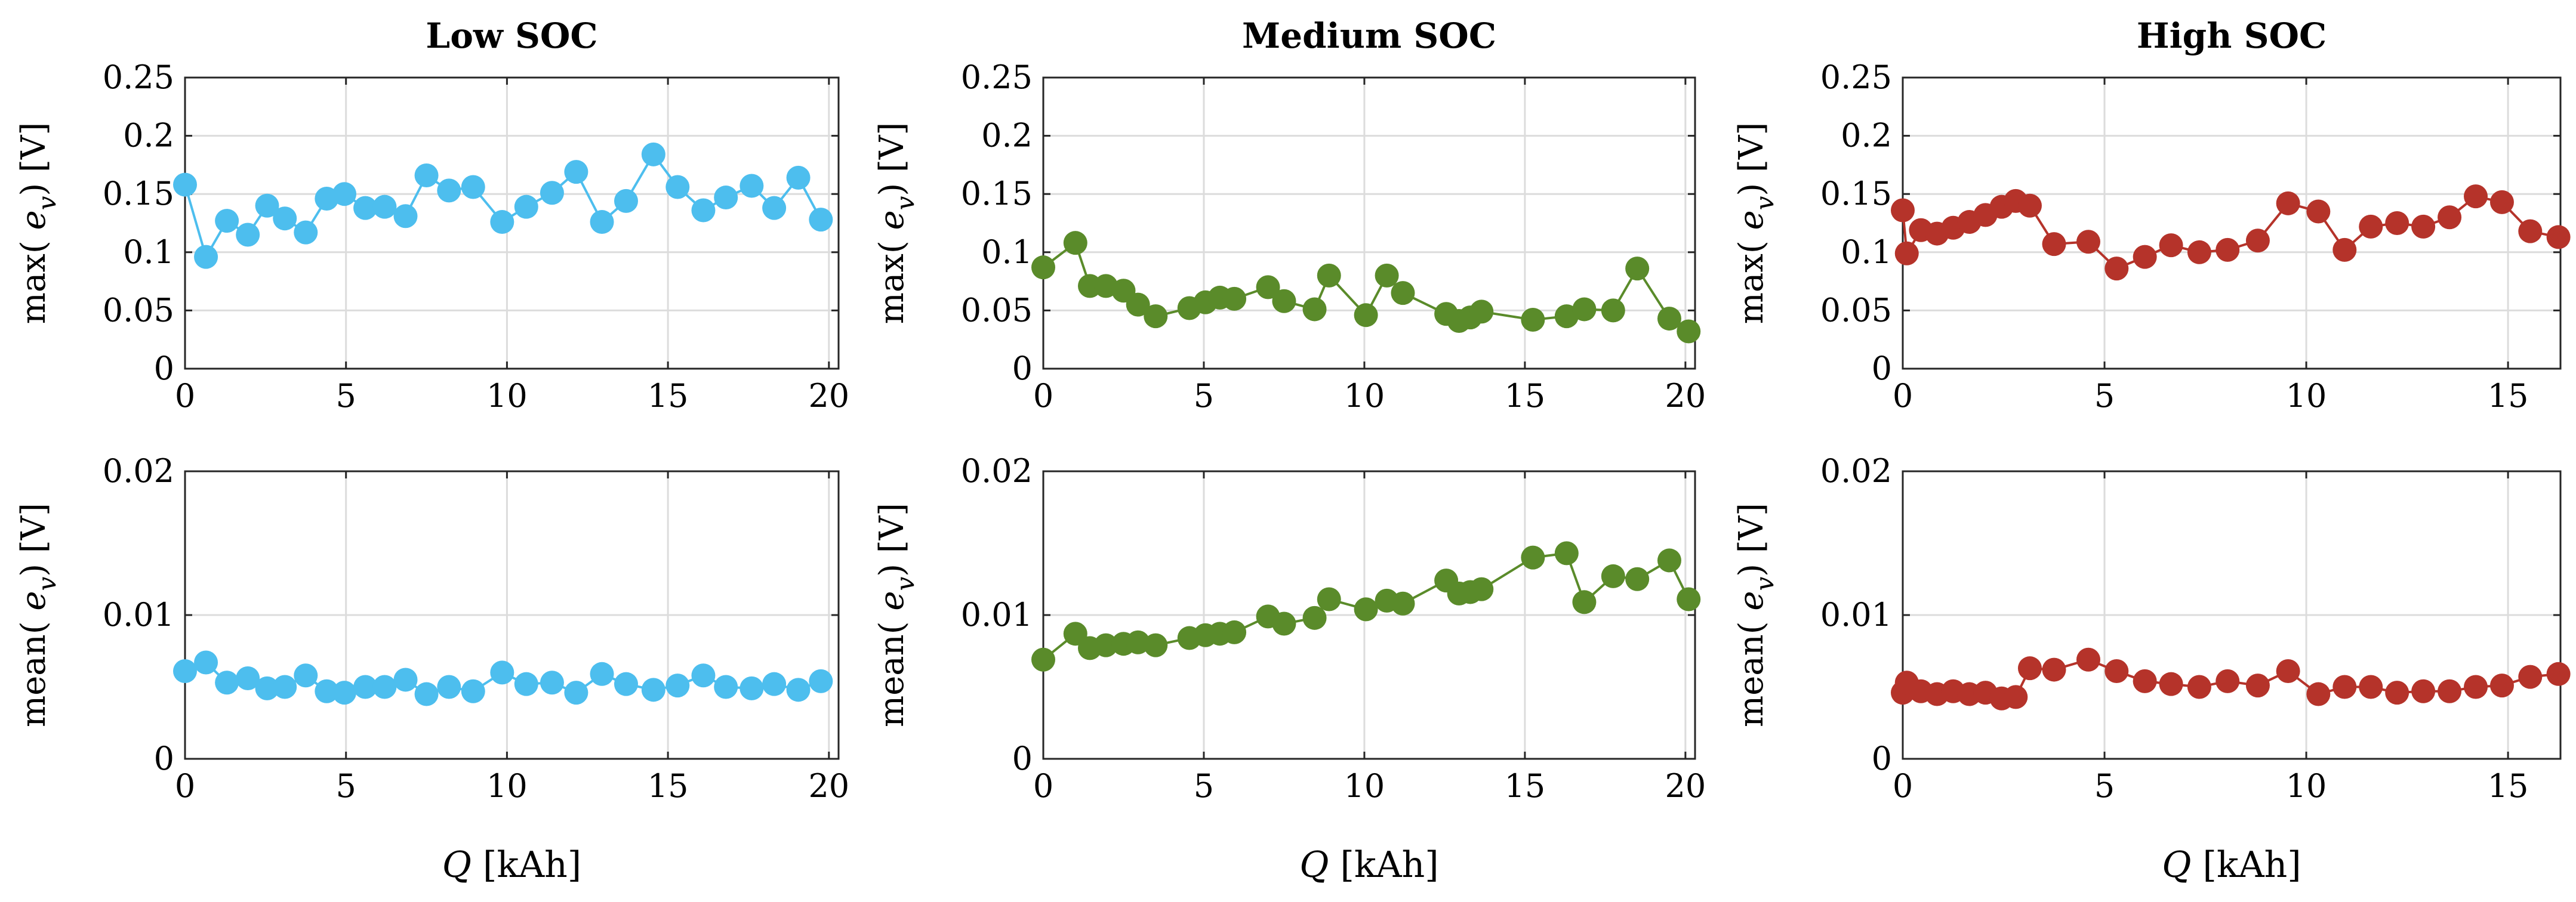 Image resolution: width=2576 pixels, height=902 pixels. What do you see at coordinates (905, 203) in the screenshot?
I see `y-axis-subscript: v` at bounding box center [905, 203].